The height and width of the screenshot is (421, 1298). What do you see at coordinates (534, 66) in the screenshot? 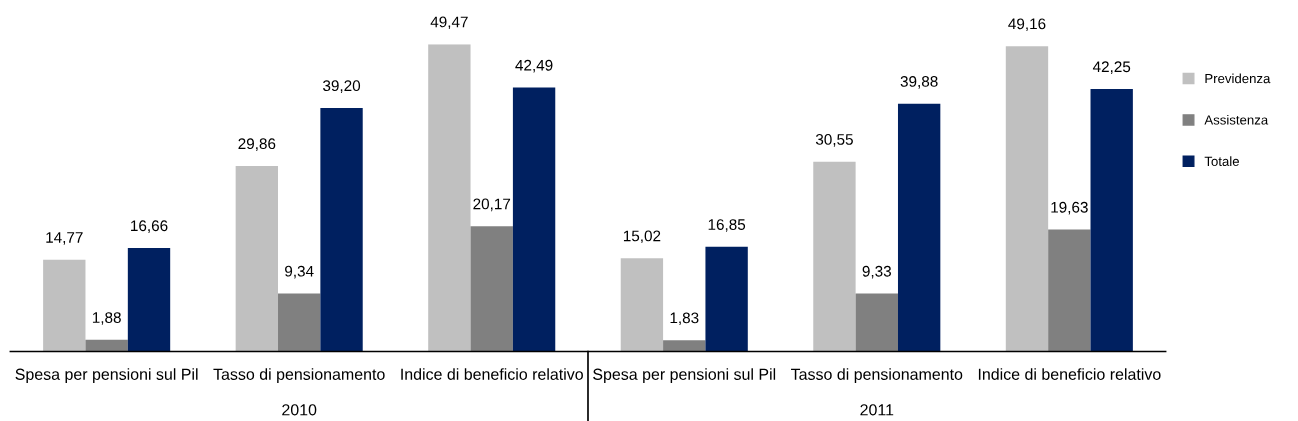
I see `data-label: 42,49` at bounding box center [534, 66].